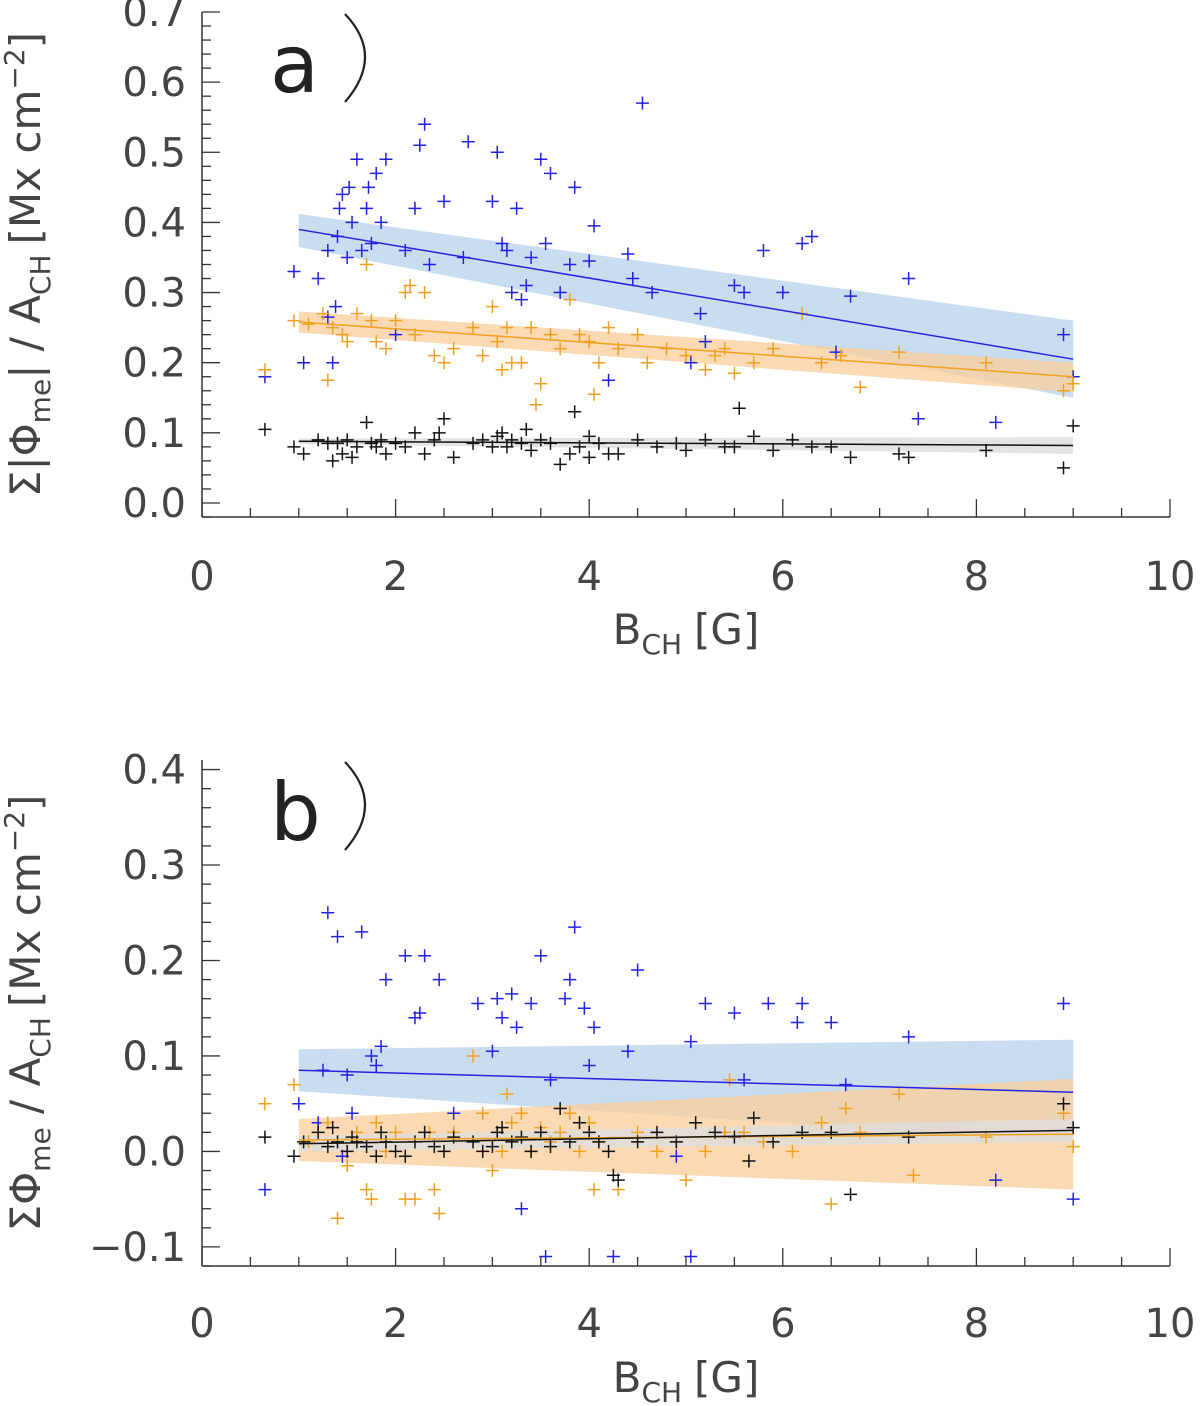 Image resolution: width=1200 pixels, height=1406 pixels. Describe the element at coordinates (355, 806) in the screenshot. I see `panel-label-paren` at that location.